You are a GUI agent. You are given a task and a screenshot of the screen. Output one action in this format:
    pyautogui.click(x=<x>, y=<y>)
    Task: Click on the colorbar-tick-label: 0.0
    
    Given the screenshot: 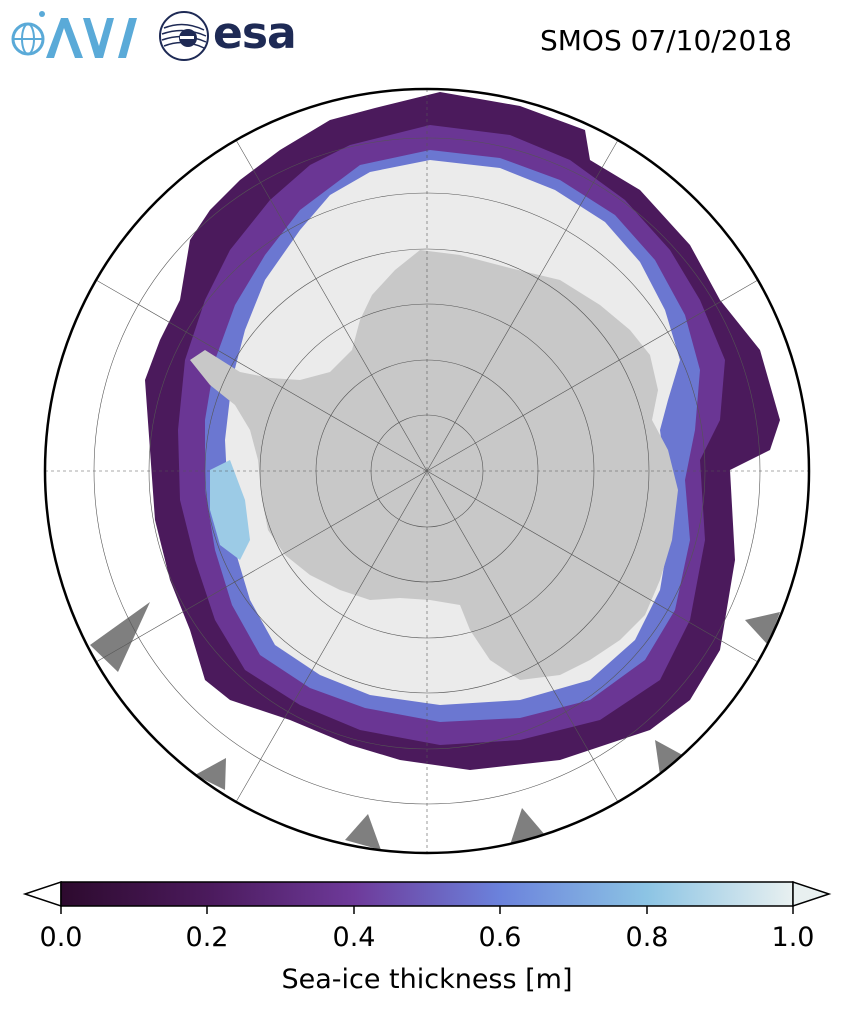 What is the action you would take?
    pyautogui.click(x=61, y=937)
    